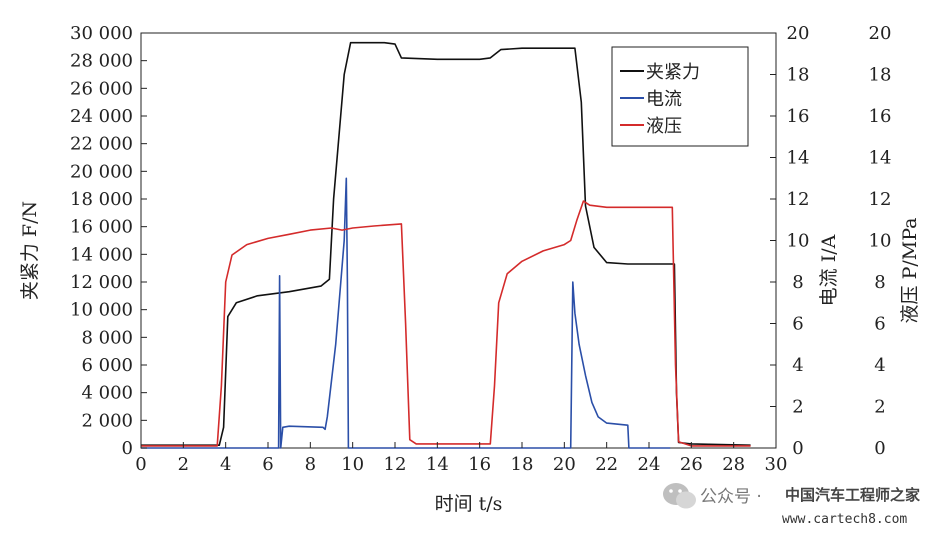  What do you see at coordinates (101, 227) in the screenshot?
I see `y-left-tick-label: 16 000` at bounding box center [101, 227].